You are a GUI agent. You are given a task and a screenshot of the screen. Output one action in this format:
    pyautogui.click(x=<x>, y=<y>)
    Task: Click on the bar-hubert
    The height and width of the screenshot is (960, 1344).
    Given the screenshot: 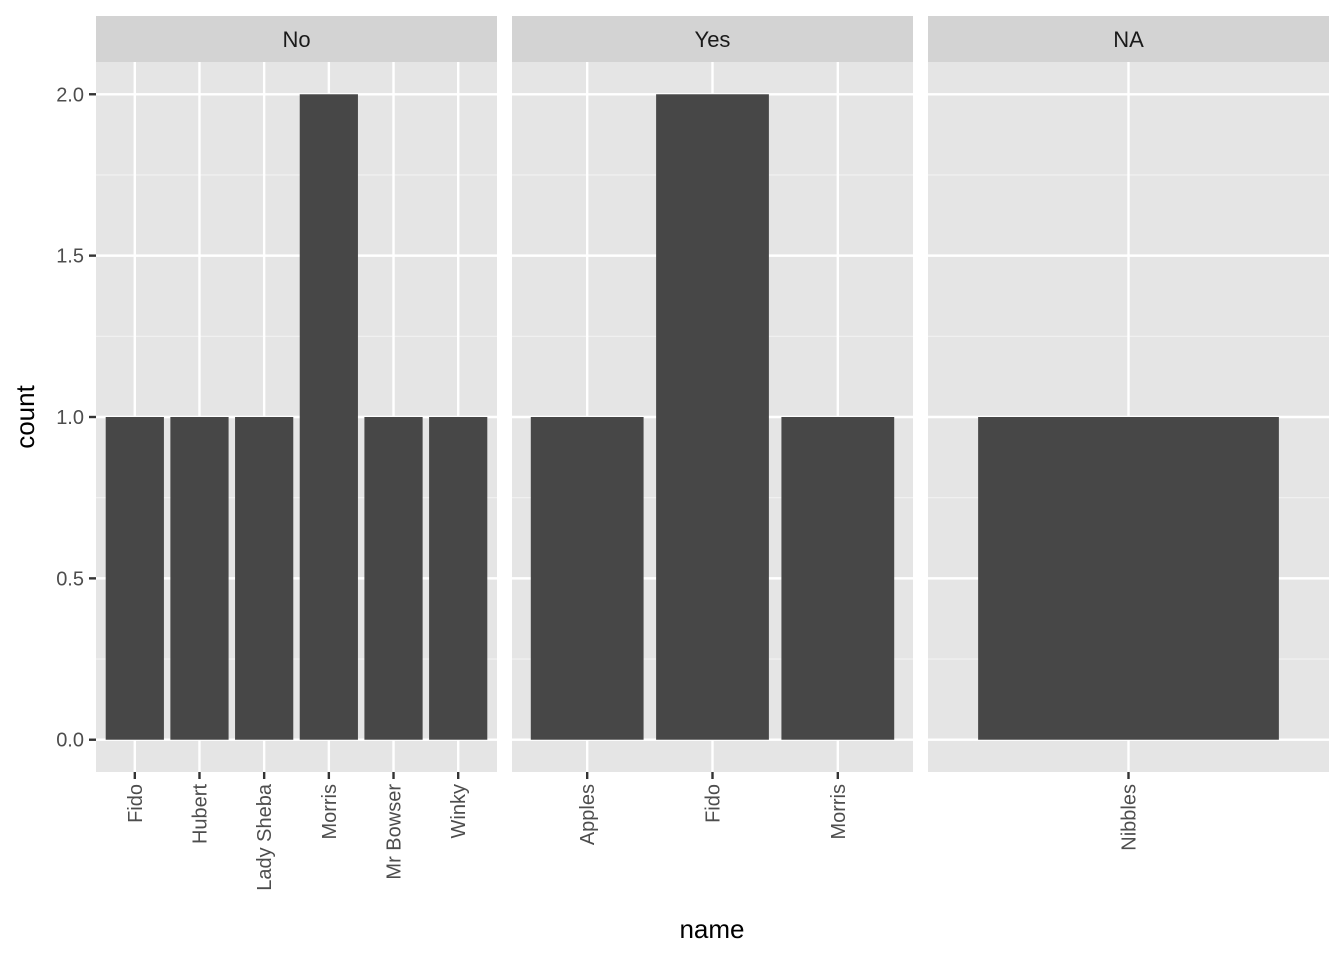 What is the action you would take?
    pyautogui.click(x=199, y=578)
    